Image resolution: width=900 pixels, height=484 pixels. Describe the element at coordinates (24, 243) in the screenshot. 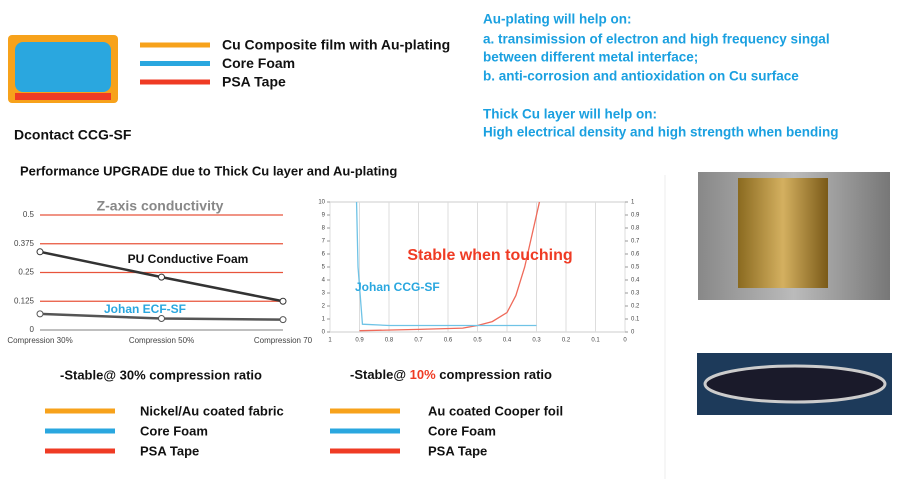

I see `y-tick-label: 0.375` at that location.